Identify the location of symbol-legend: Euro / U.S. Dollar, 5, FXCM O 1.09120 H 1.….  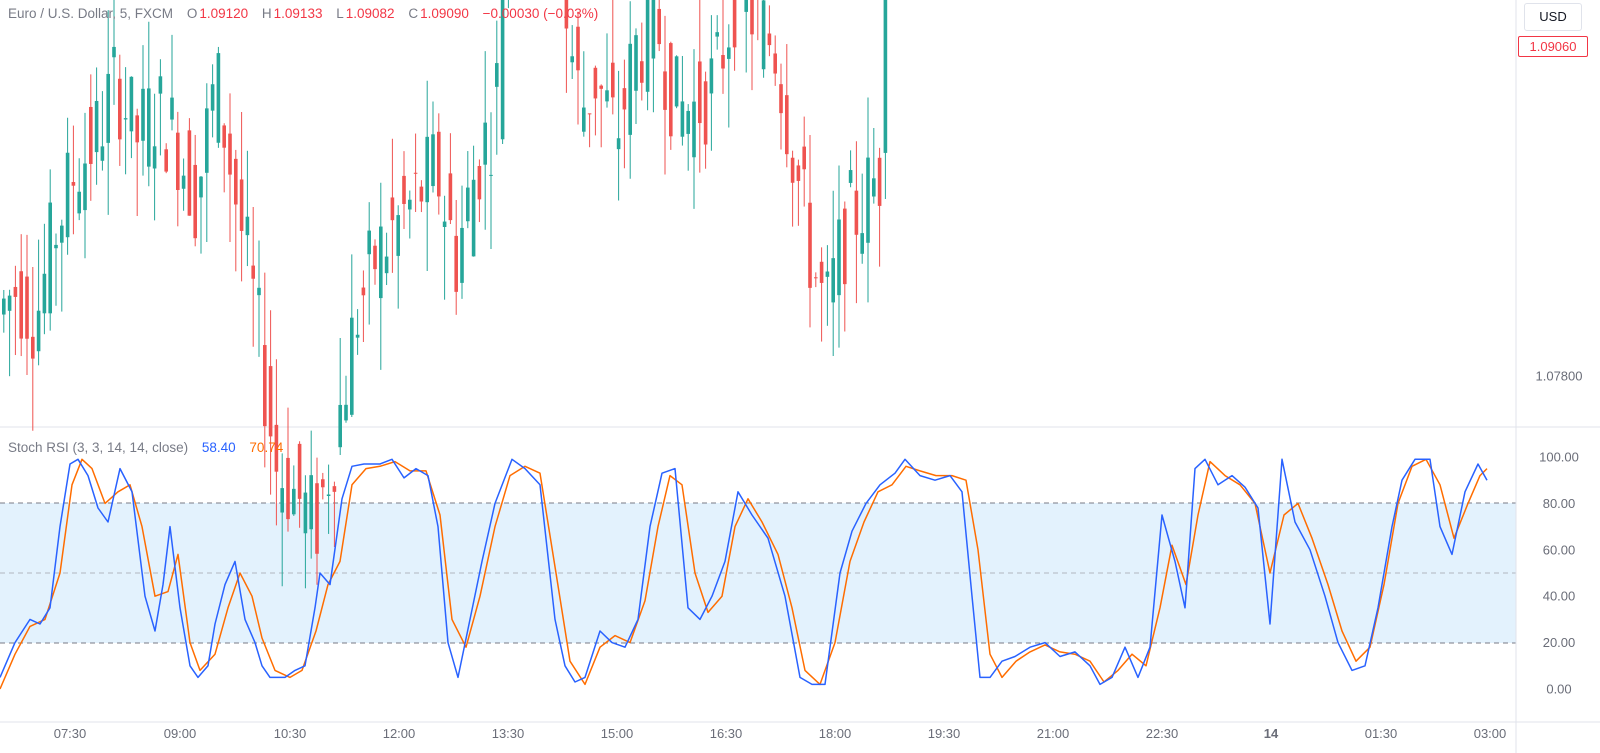
(304, 13).